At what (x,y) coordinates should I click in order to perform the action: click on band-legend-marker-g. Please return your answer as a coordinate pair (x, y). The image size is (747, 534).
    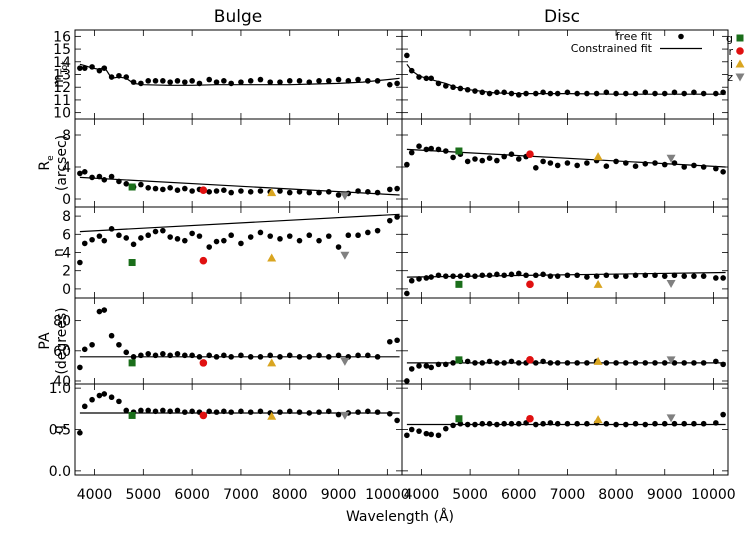
    Looking at the image, I should click on (740, 38).